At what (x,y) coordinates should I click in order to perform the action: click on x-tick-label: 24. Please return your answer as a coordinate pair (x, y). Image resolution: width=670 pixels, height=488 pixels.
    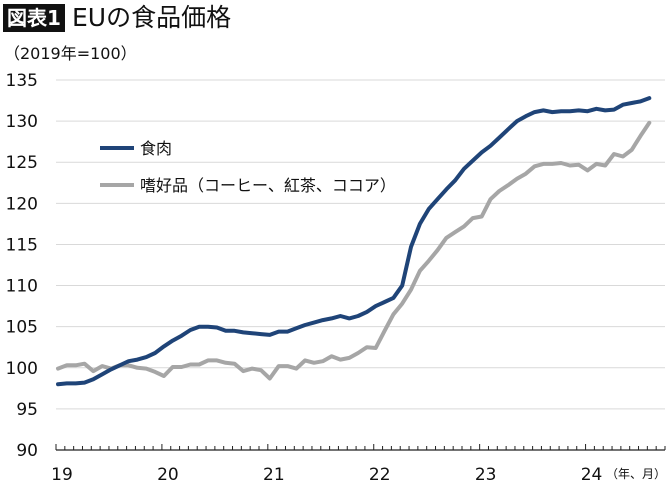
    Looking at the image, I should click on (592, 475).